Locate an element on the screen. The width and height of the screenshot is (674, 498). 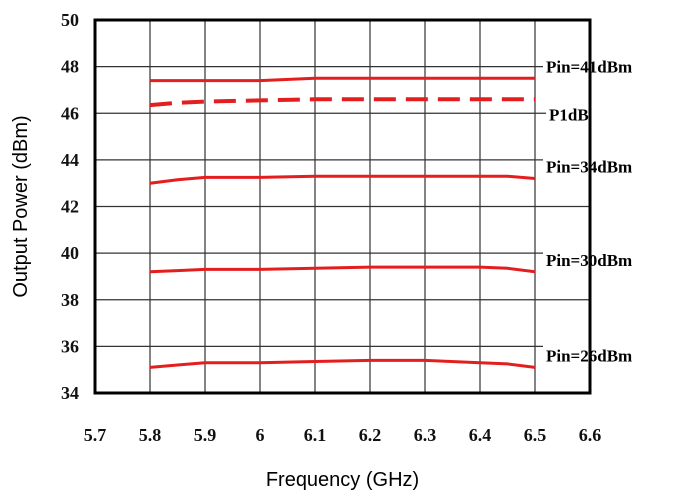
series-label-background is located at coordinates (569, 115).